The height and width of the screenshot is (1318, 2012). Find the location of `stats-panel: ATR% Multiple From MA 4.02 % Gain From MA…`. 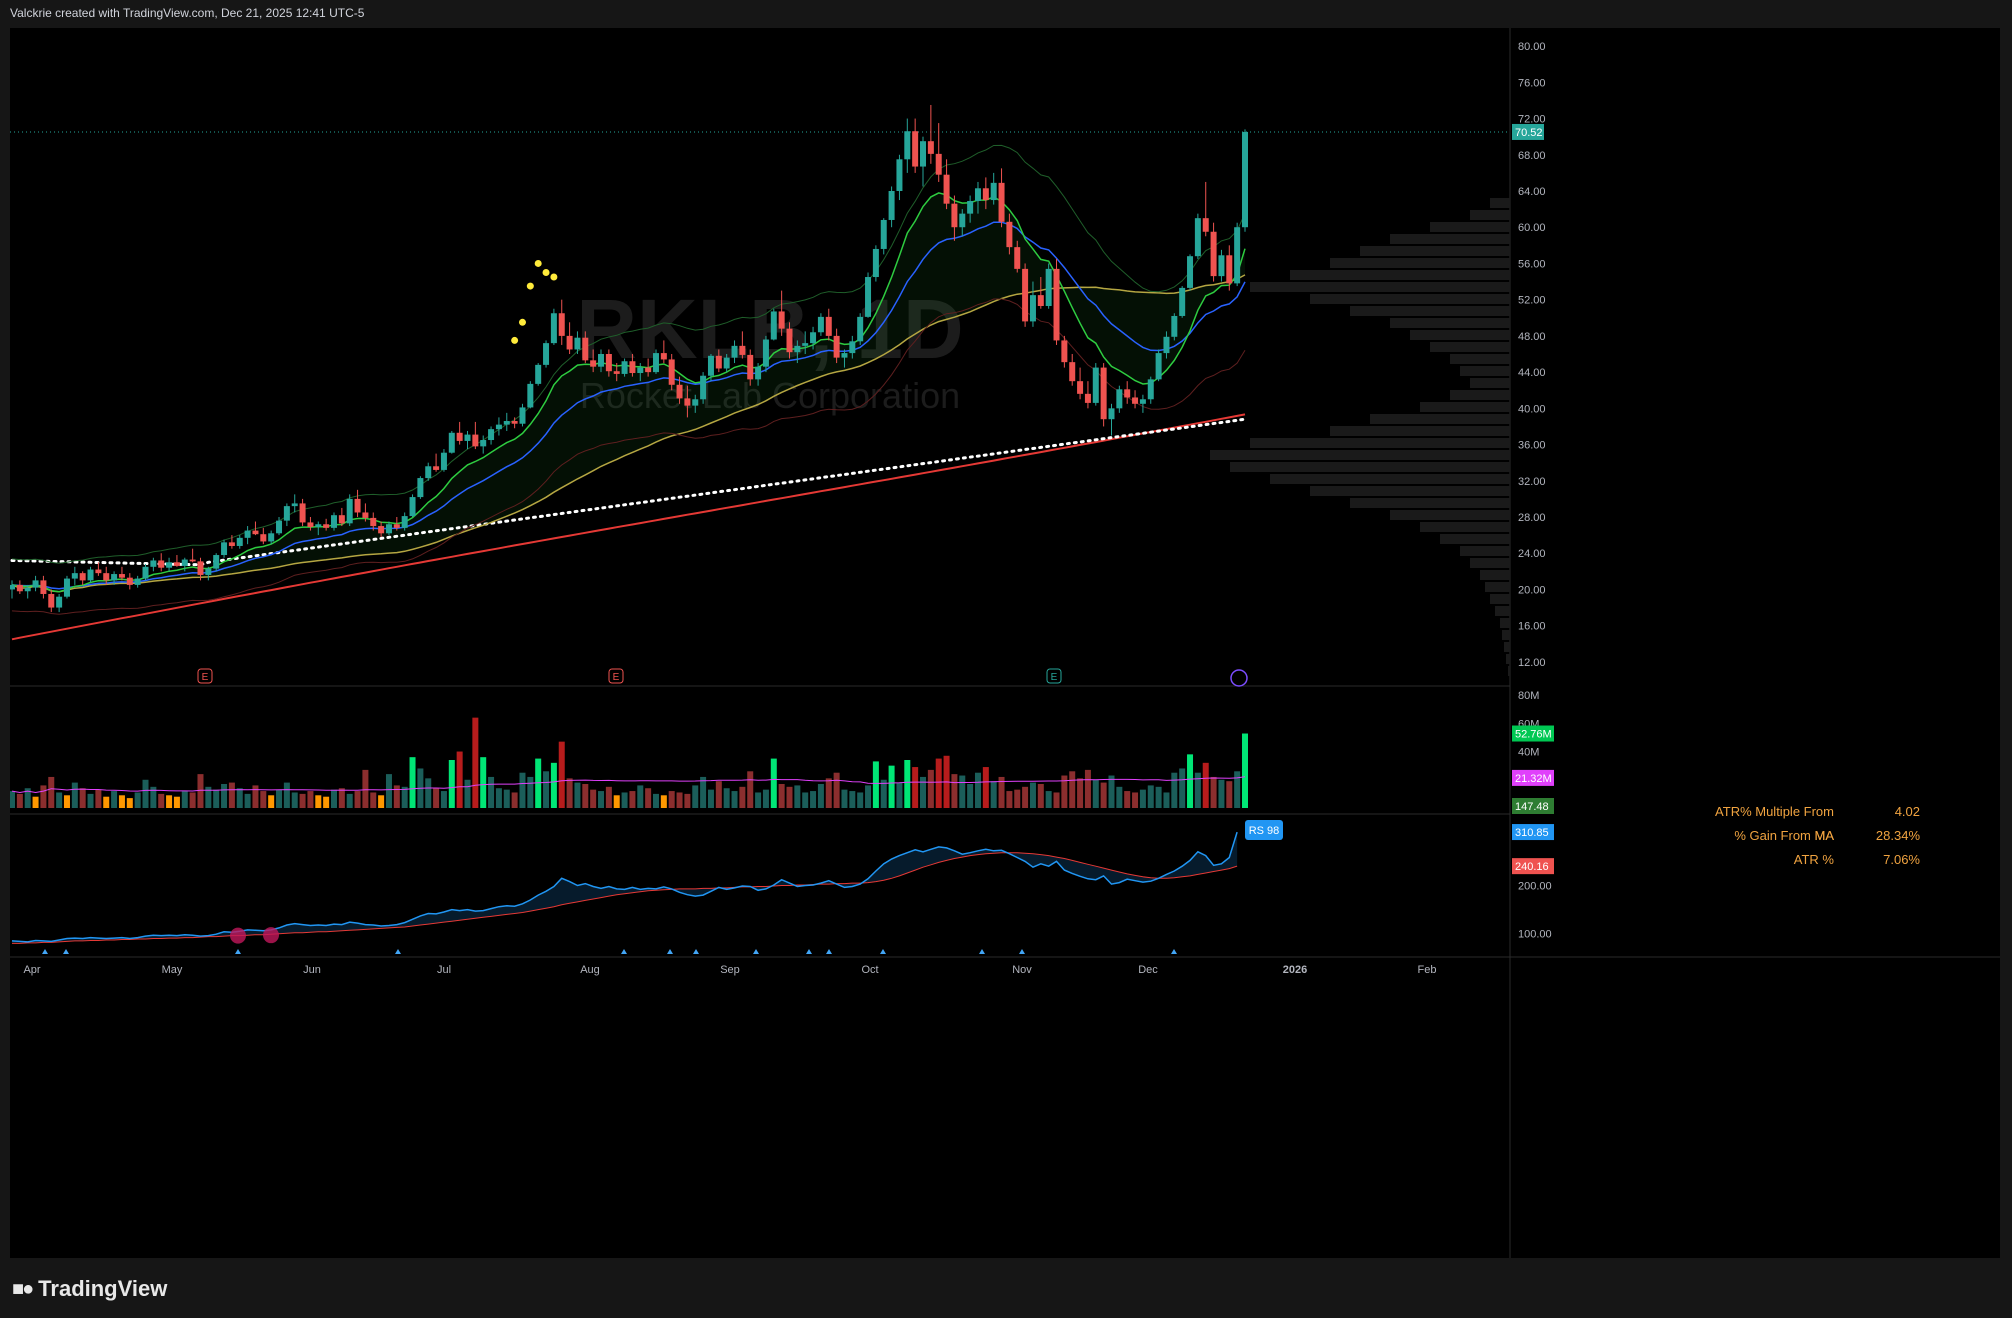

stats-panel: ATR% Multiple From MA 4.02 % Gain From MA… is located at coordinates (1810, 836).